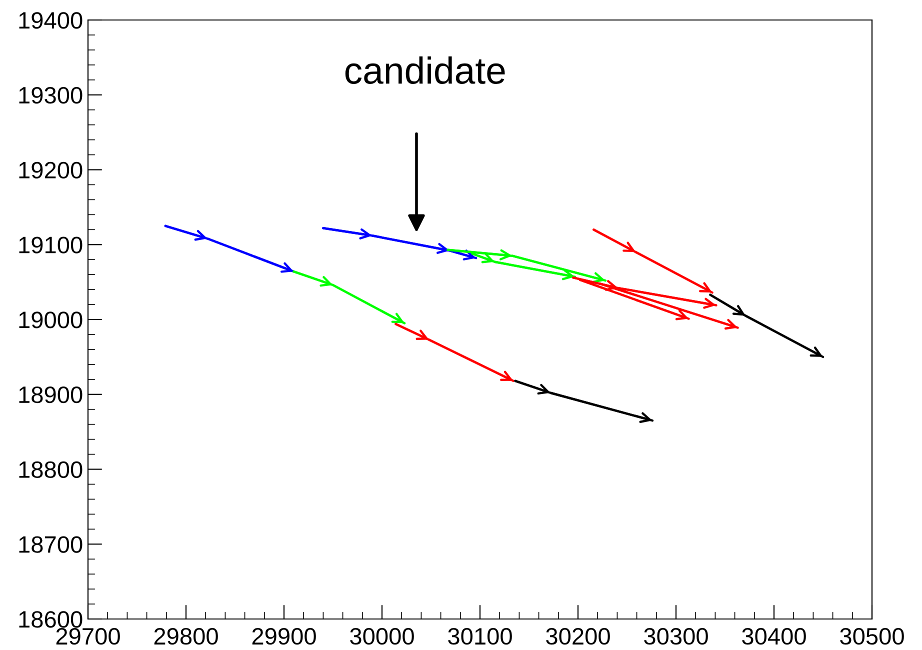  What do you see at coordinates (480, 636) in the screenshot?
I see `x-tick-label: 30100` at bounding box center [480, 636].